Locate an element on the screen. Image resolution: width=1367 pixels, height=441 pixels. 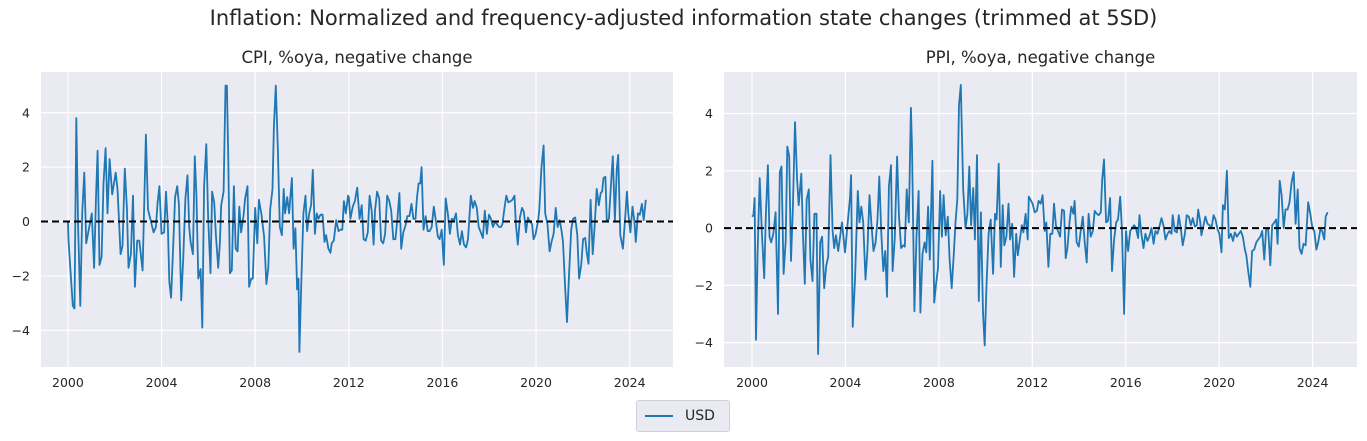
subplot-title: CPI, %oya, negative change is located at coordinates (356, 57).